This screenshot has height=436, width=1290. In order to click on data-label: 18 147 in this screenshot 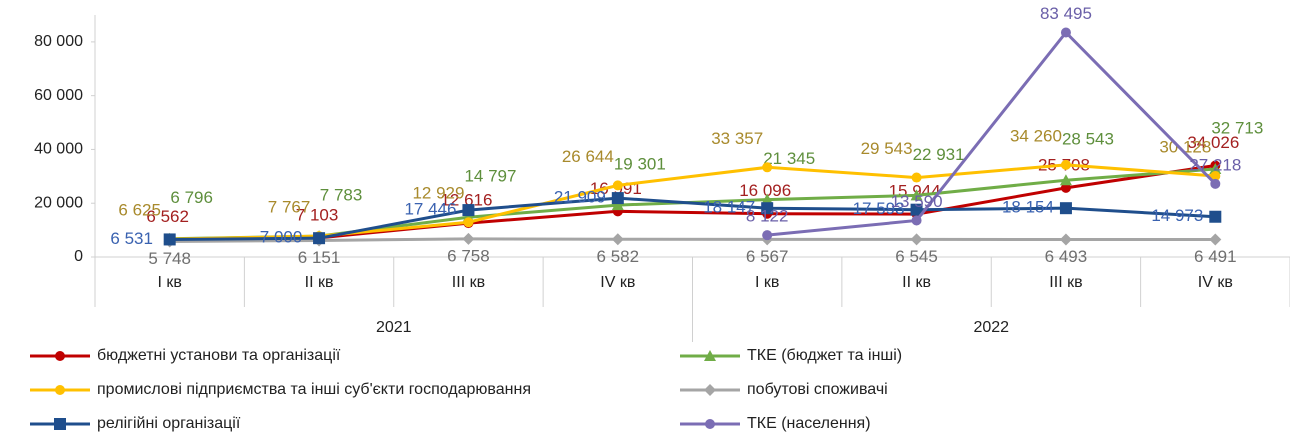, I will do `click(729, 207)`.